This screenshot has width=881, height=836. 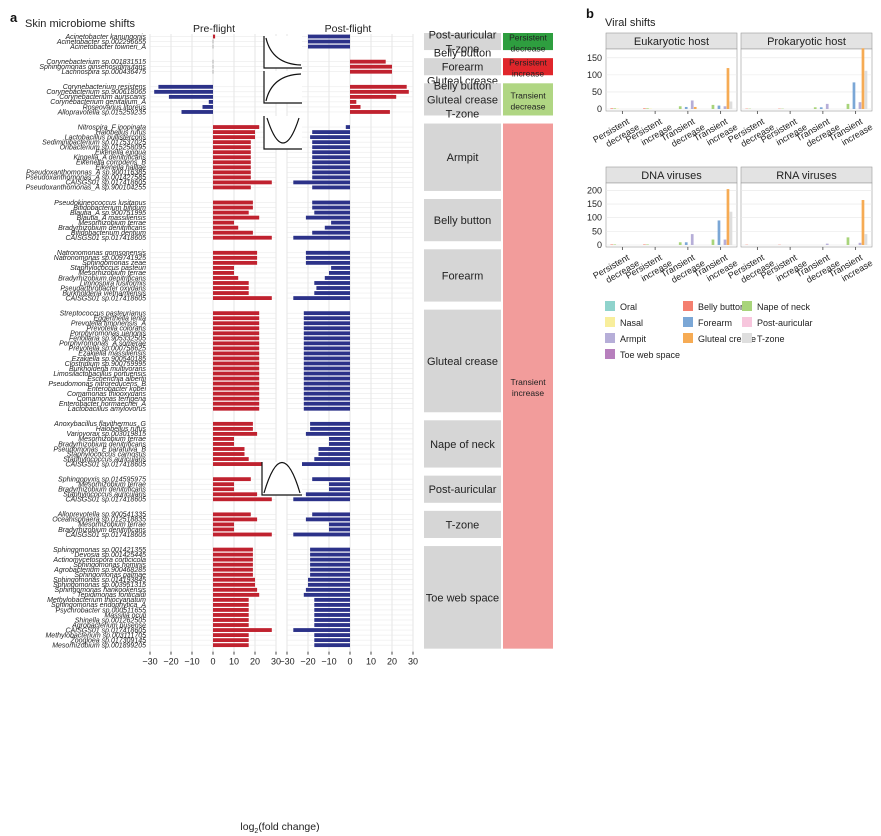 I want to click on species-label: Enterobacter hormaechei_A, so click(x=102, y=404).